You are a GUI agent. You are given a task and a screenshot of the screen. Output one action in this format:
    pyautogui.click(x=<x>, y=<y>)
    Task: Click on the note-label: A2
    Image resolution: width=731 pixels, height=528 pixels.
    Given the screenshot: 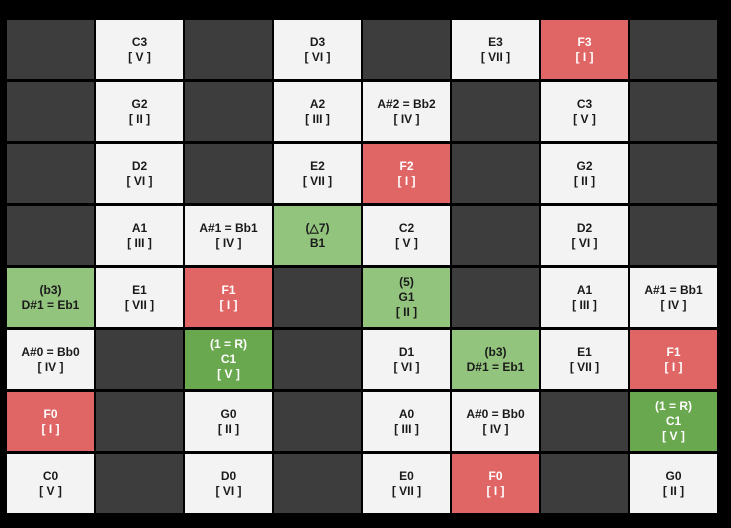 What is the action you would take?
    pyautogui.click(x=317, y=103)
    